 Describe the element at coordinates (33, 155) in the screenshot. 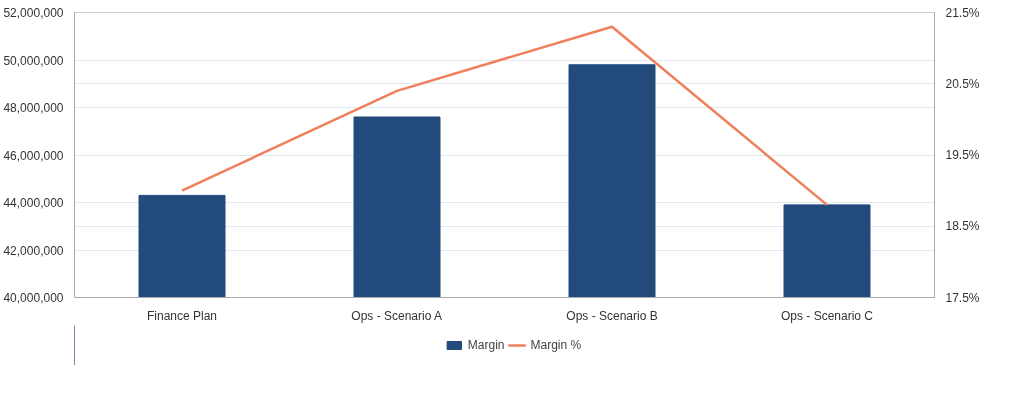

I see `y-tick-label: 46,000,000` at that location.